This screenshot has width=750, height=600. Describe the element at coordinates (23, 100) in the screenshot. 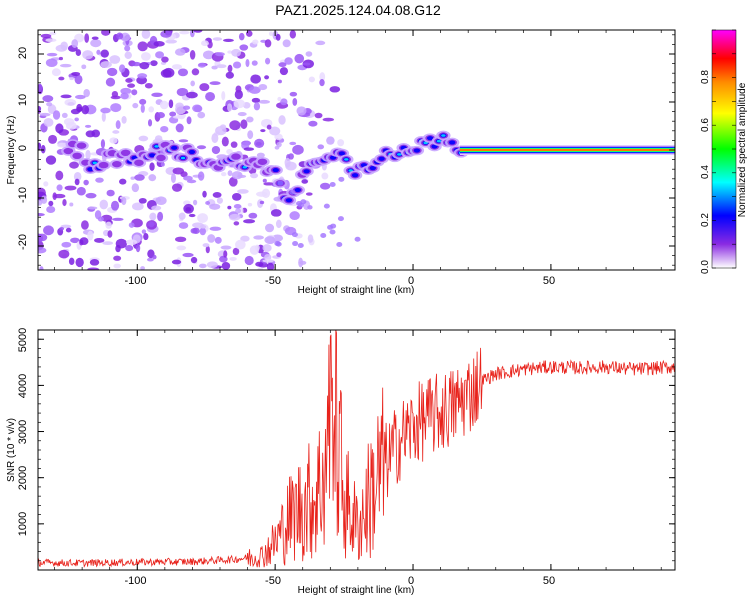

I see `y-tick-label: 10` at that location.